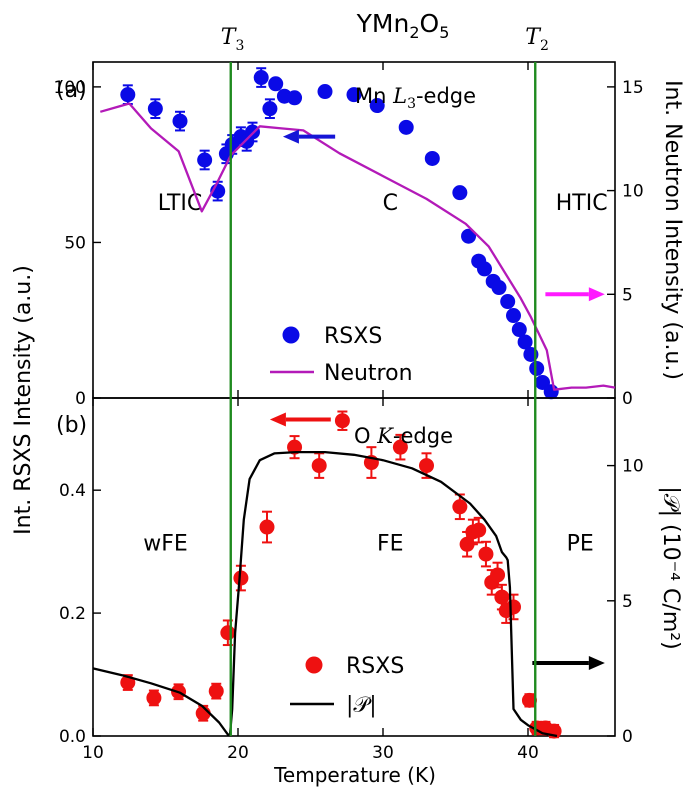 This screenshot has height=800, width=700. I want to click on panel-a-y2label: Int. Neutron Intensity (a.u.), so click(672, 230).